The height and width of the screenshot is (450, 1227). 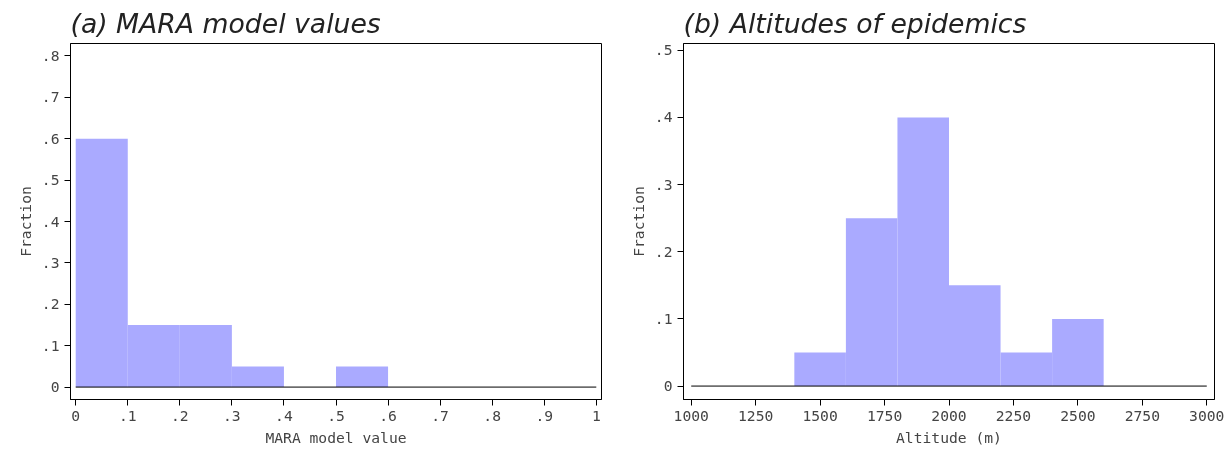 What do you see at coordinates (232, 415) in the screenshot?
I see `x-tick-label: .3` at bounding box center [232, 415].